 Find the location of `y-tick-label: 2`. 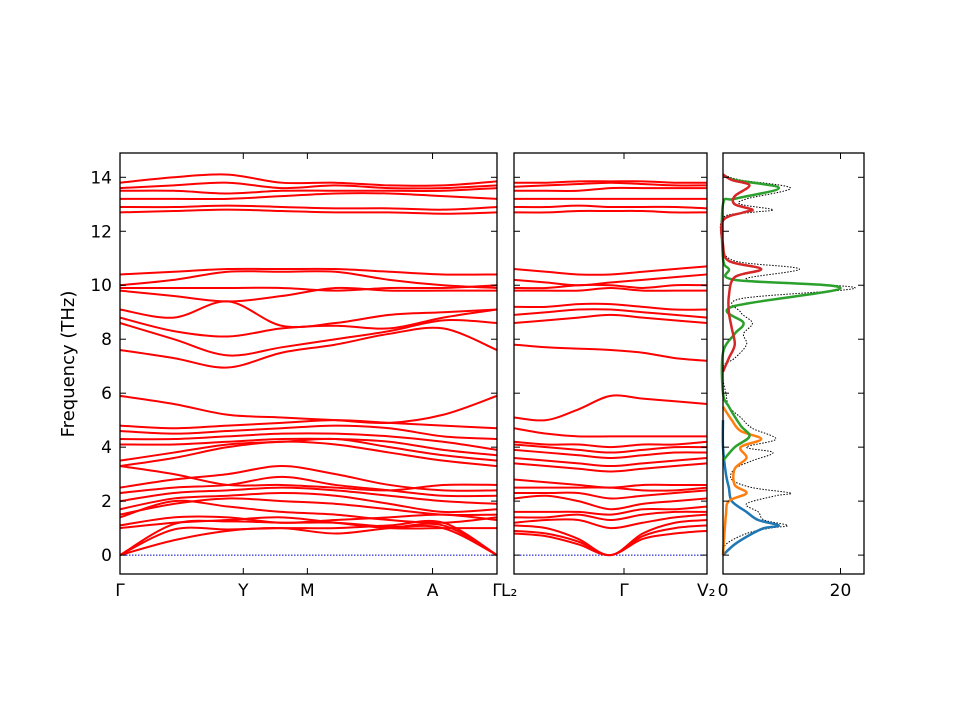

y-tick-label: 2 is located at coordinates (106, 502).